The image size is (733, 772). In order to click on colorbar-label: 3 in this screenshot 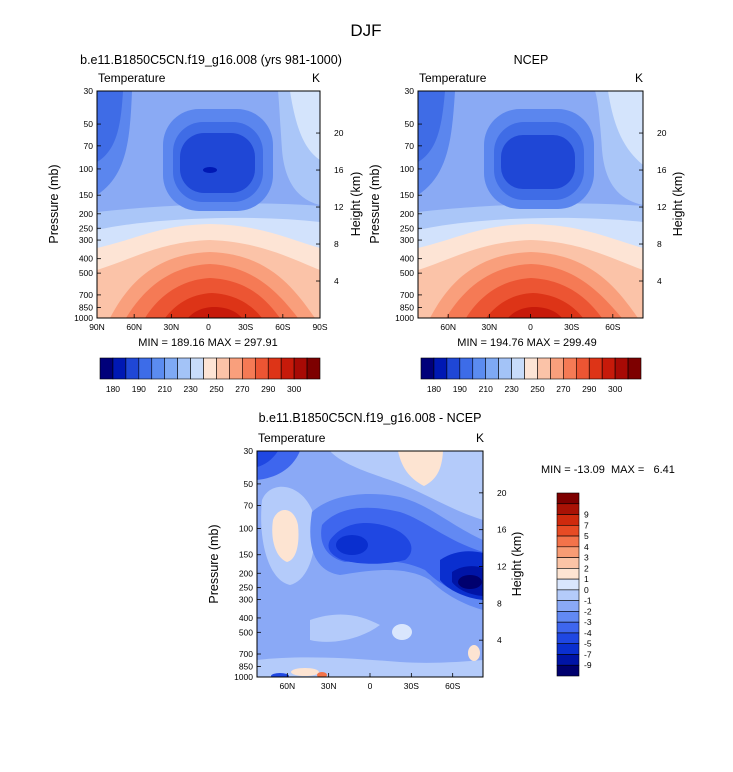, I will do `click(586, 558)`.